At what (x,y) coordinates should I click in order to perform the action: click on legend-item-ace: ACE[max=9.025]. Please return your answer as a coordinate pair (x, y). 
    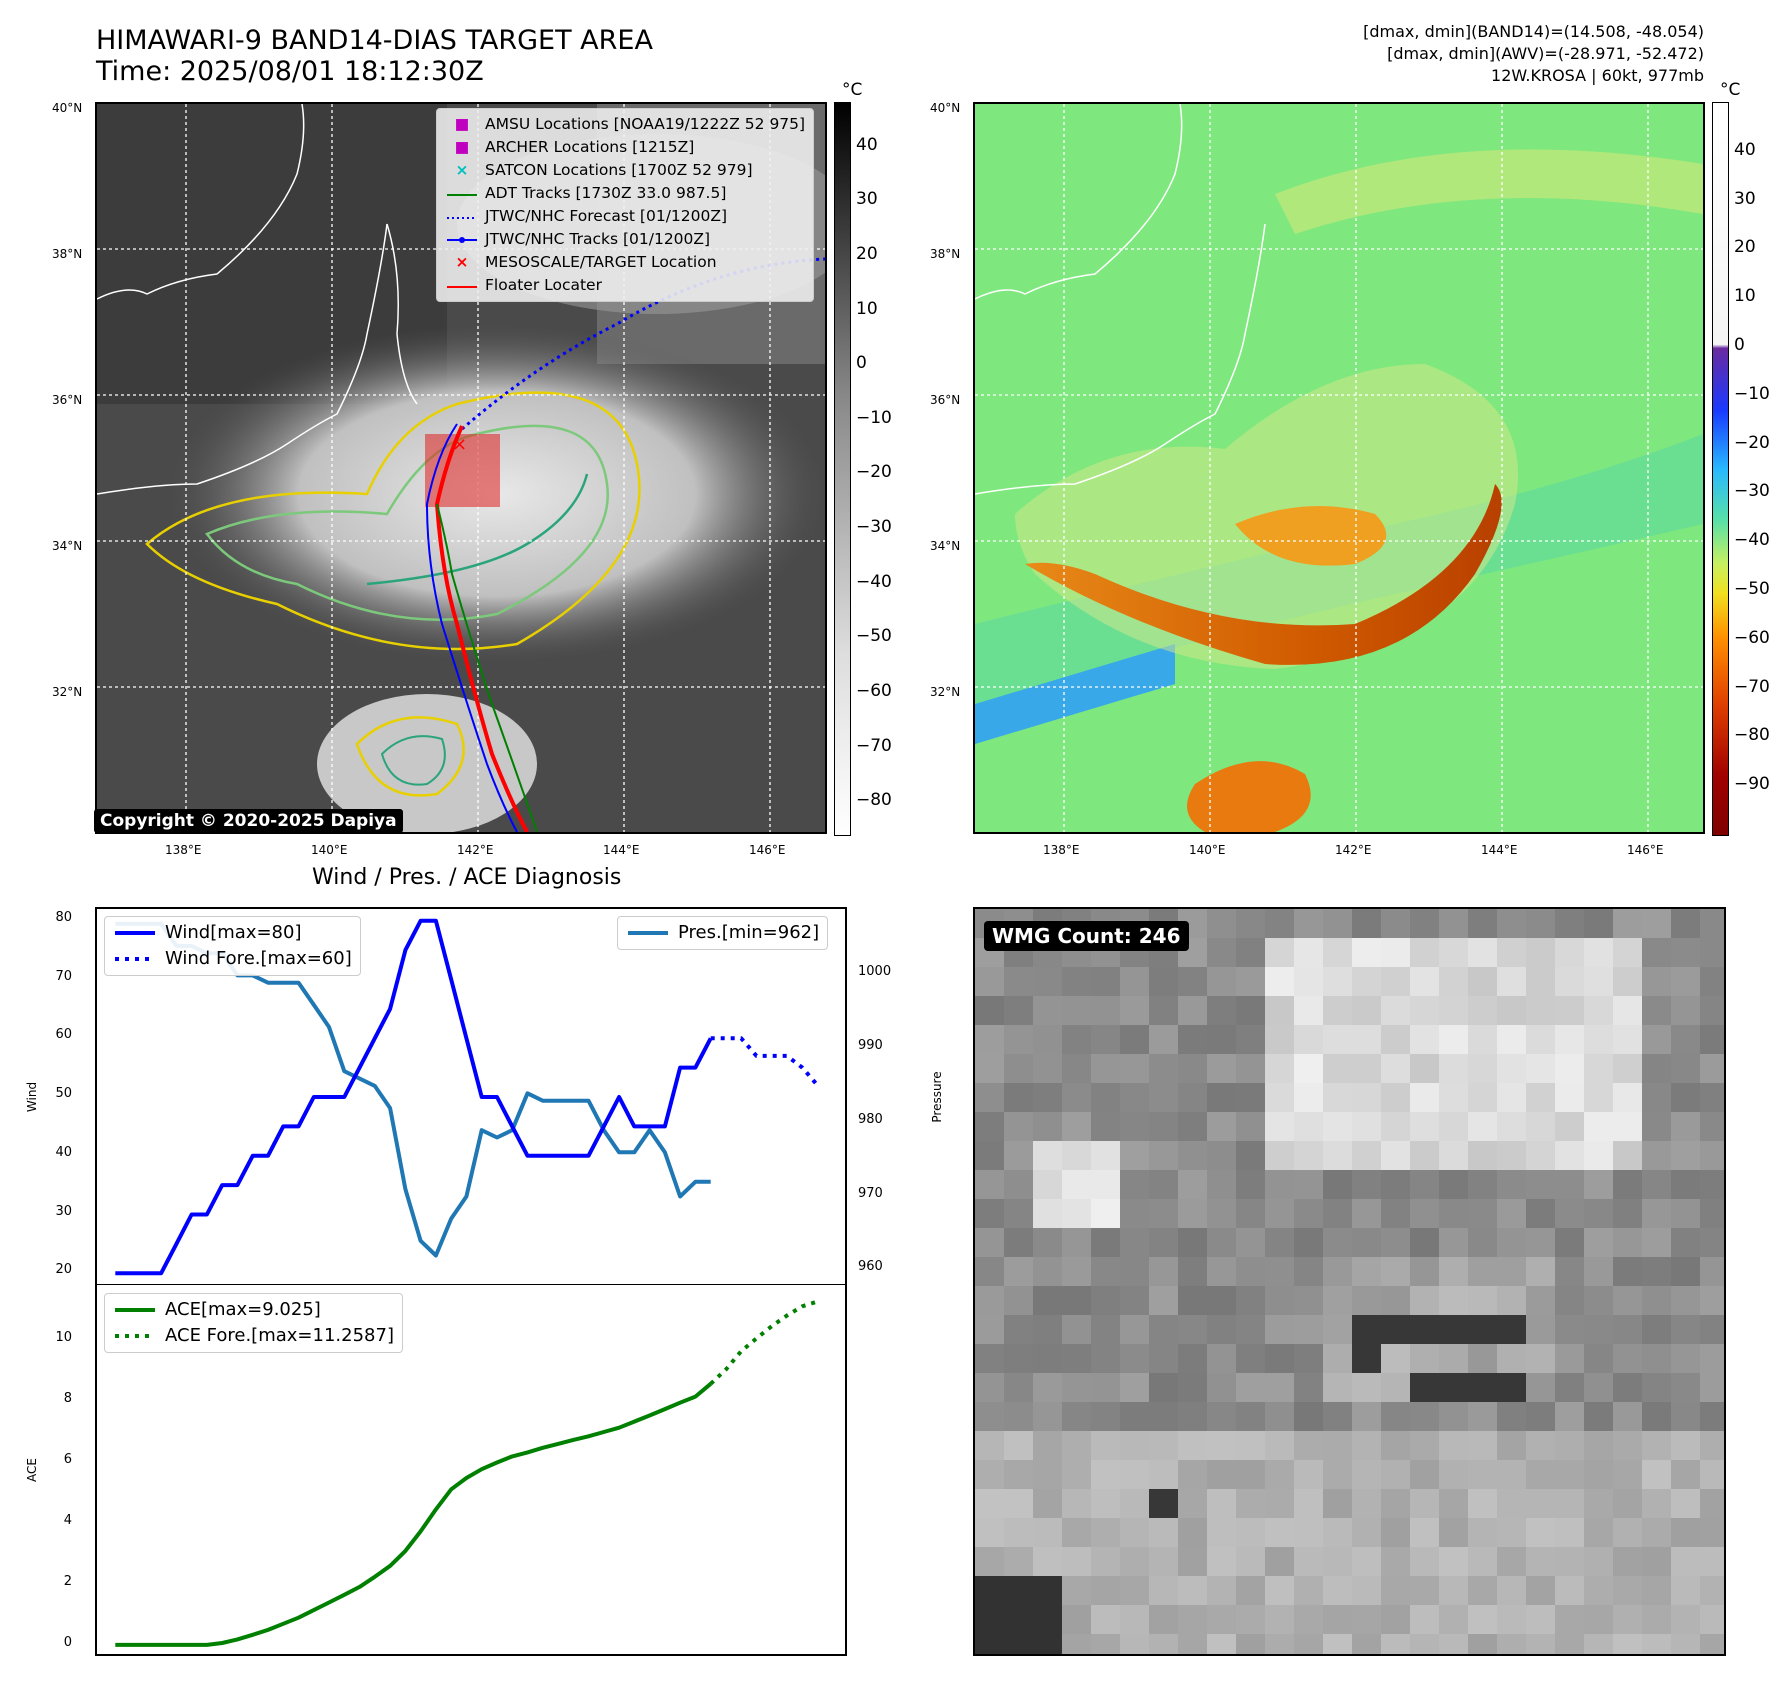
    Looking at the image, I should click on (253, 1310).